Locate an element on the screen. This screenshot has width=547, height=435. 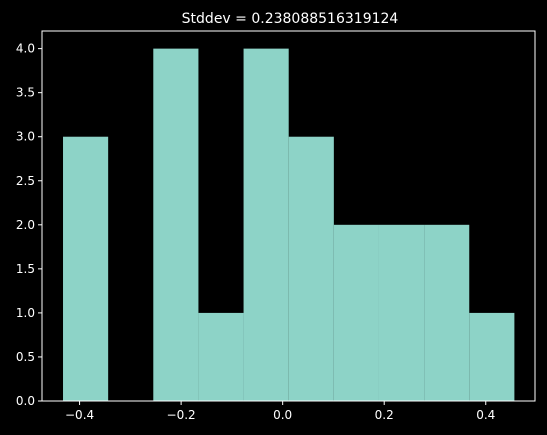
y-tick-label: 3.0 is located at coordinates (25, 137).